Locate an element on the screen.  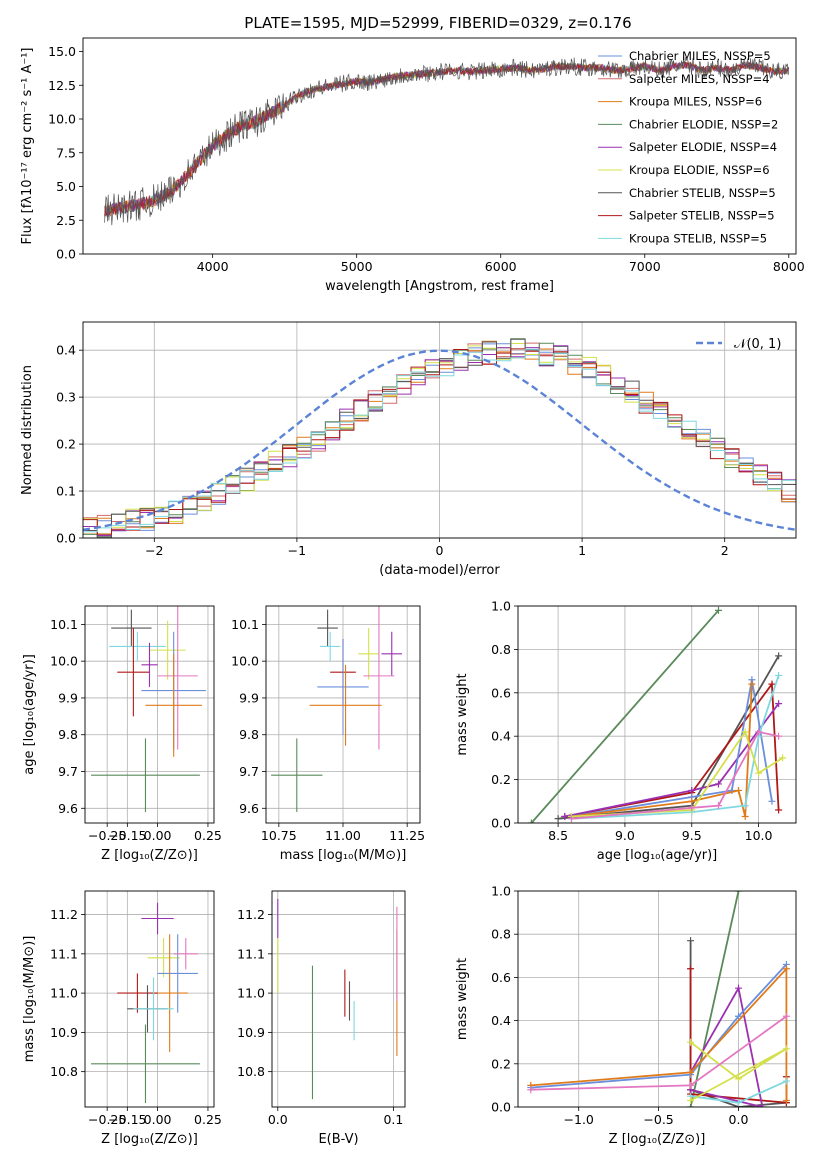
x-axis-label: age [log₁₀(age/yr)] is located at coordinates (657, 855).